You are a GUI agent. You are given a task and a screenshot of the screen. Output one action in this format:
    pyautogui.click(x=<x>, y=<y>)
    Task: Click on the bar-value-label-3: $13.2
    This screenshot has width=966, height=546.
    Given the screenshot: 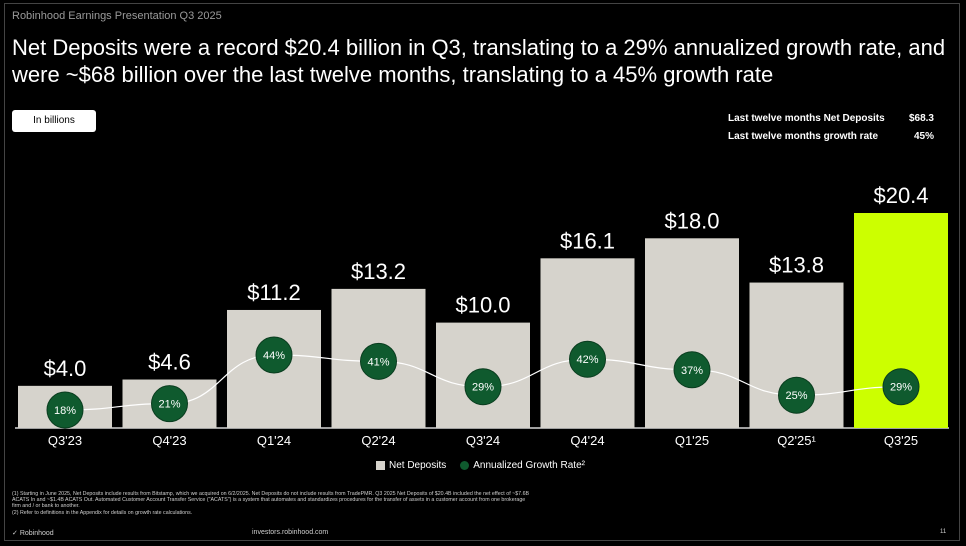 What is the action you would take?
    pyautogui.click(x=378, y=271)
    